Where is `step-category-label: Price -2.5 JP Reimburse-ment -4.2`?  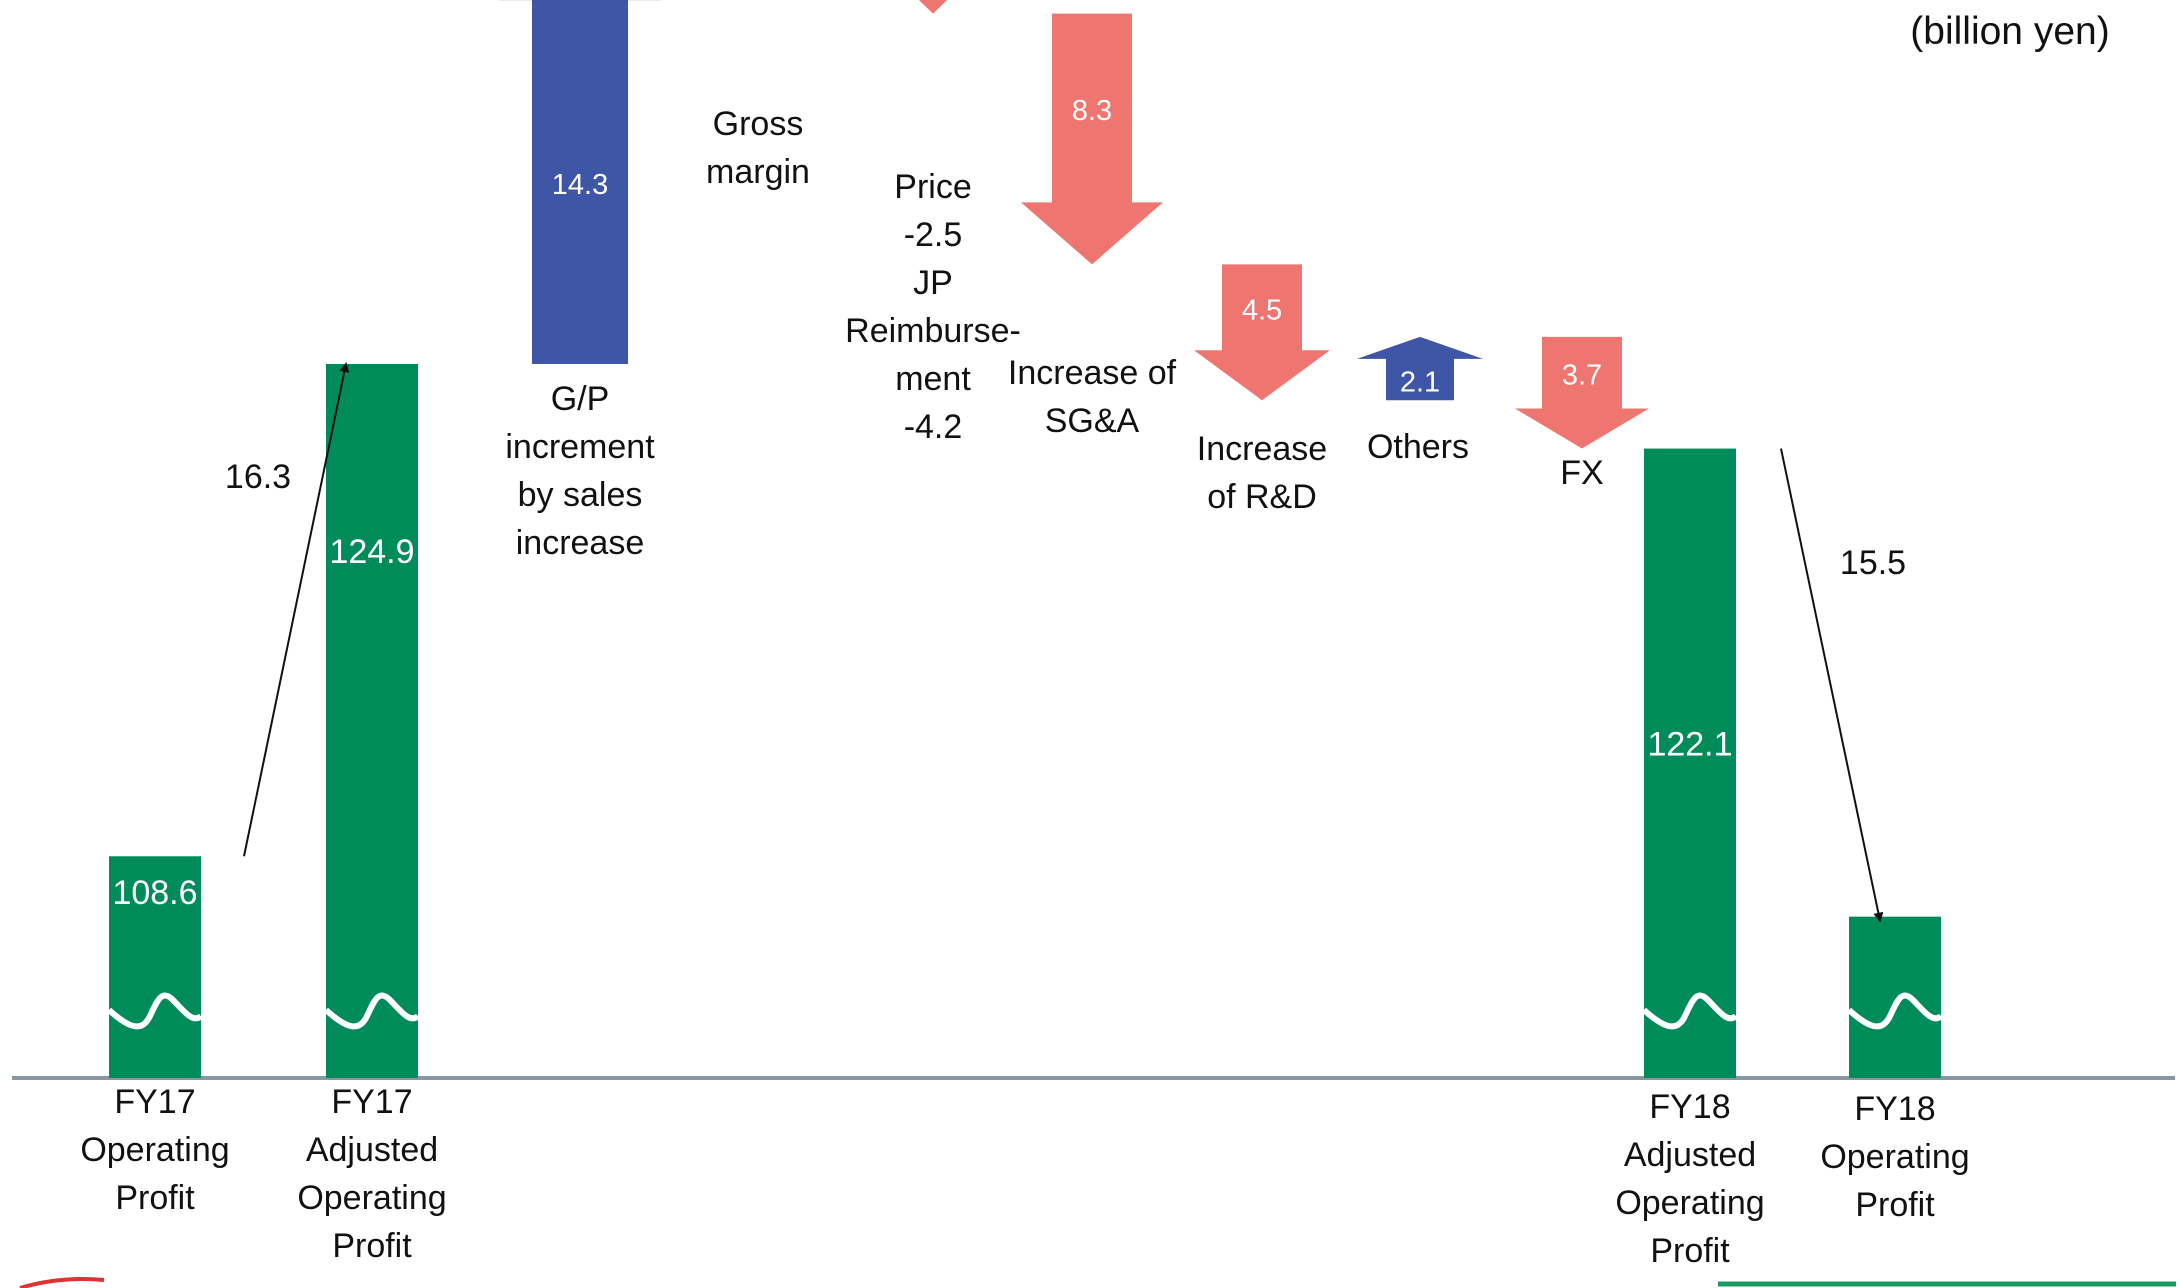
step-category-label: Price -2.5 JP Reimburse-ment -4.2 is located at coordinates (933, 307).